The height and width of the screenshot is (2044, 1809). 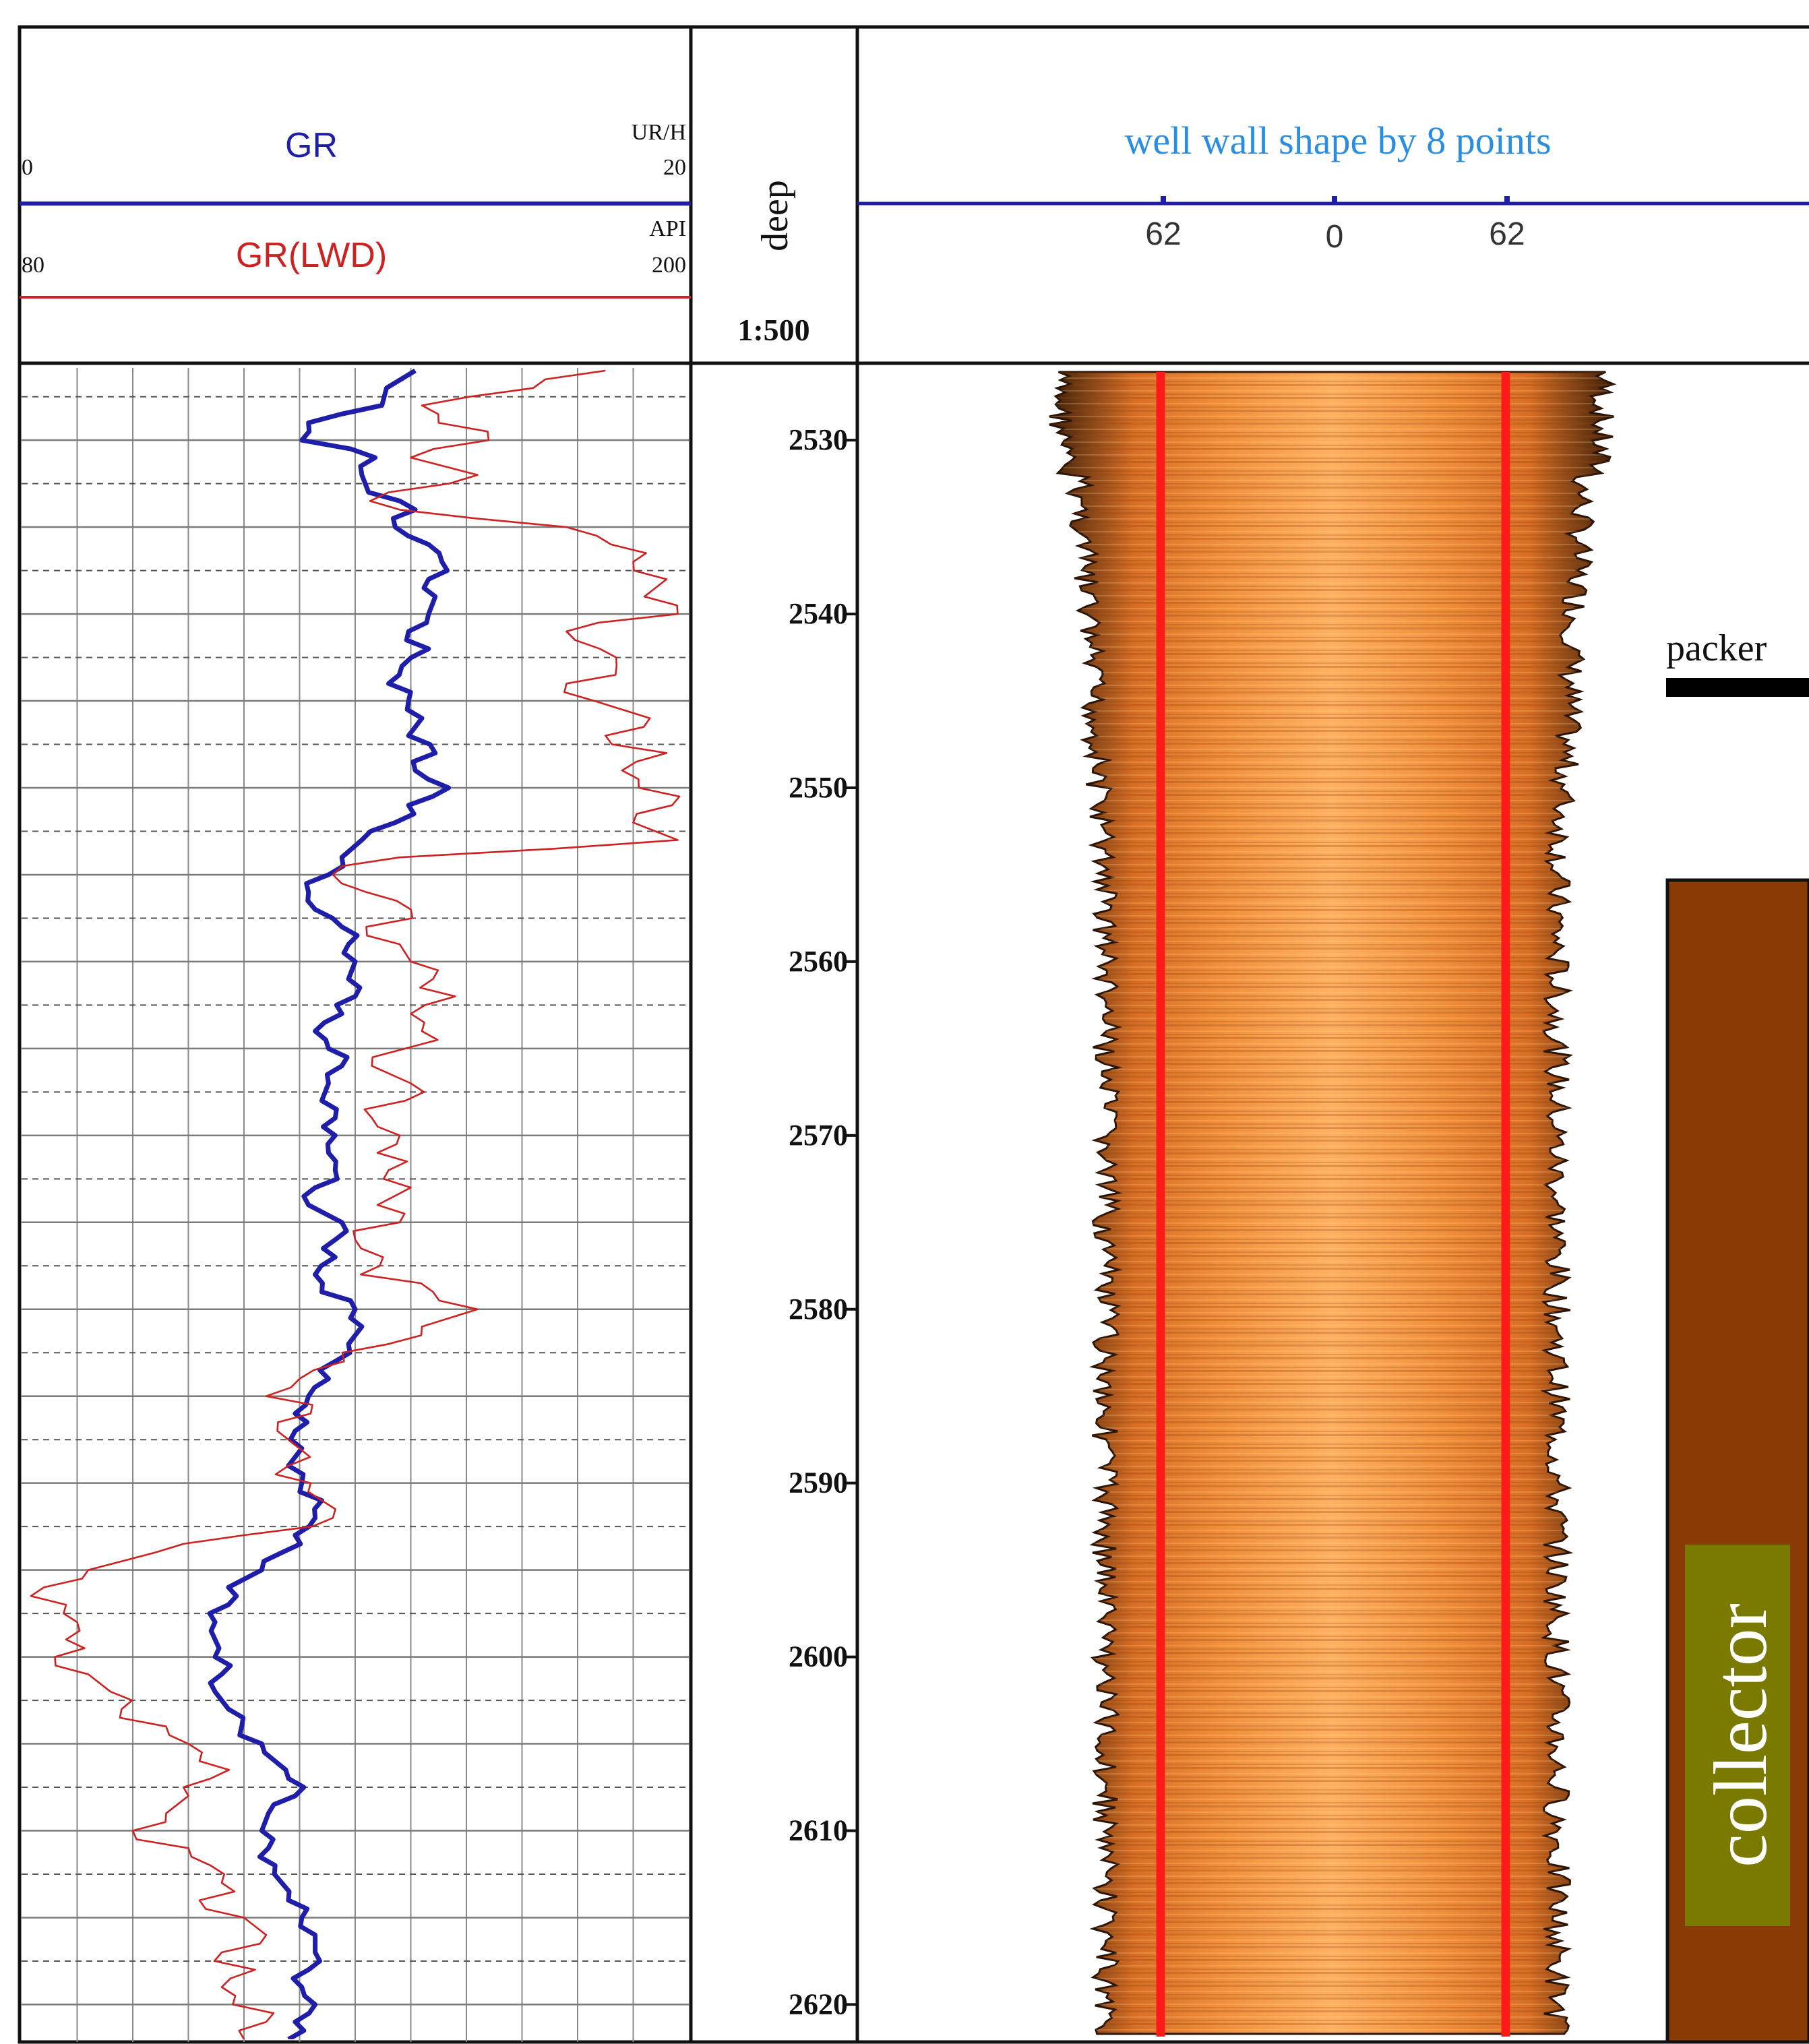 What do you see at coordinates (1507, 234) in the screenshot?
I see `caliper-scale-right: 62` at bounding box center [1507, 234].